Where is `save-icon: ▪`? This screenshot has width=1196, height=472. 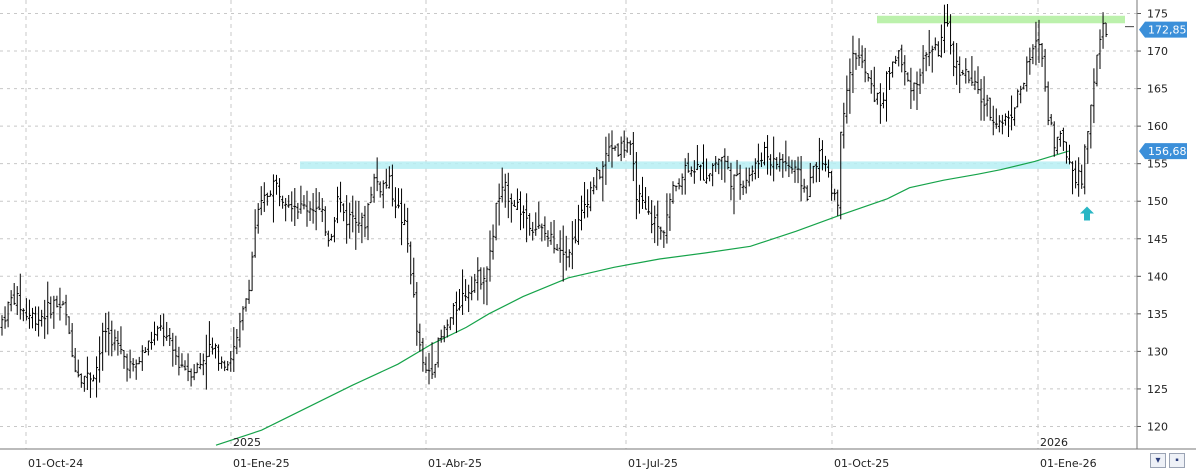 save-icon: ▪ is located at coordinates (1177, 460).